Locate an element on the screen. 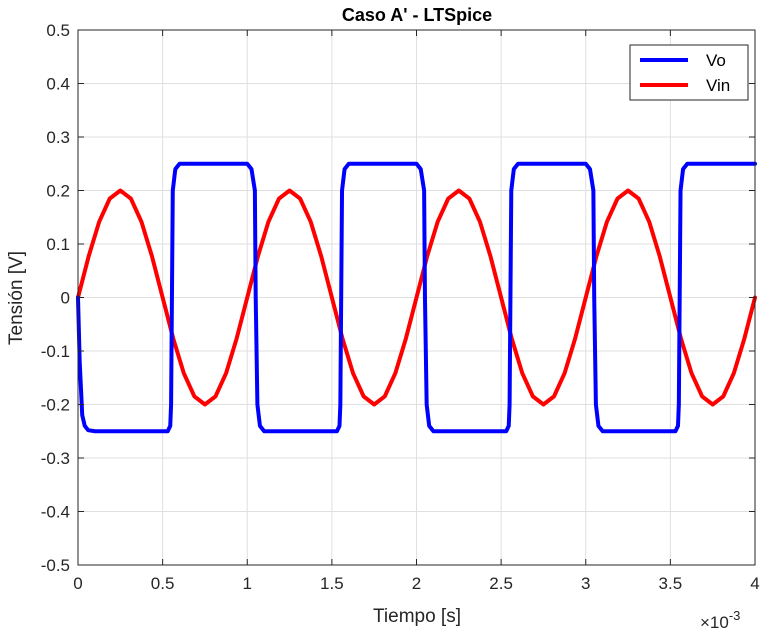 Image resolution: width=764 pixels, height=632 pixels. x-tick-label: 2.5 is located at coordinates (501, 583).